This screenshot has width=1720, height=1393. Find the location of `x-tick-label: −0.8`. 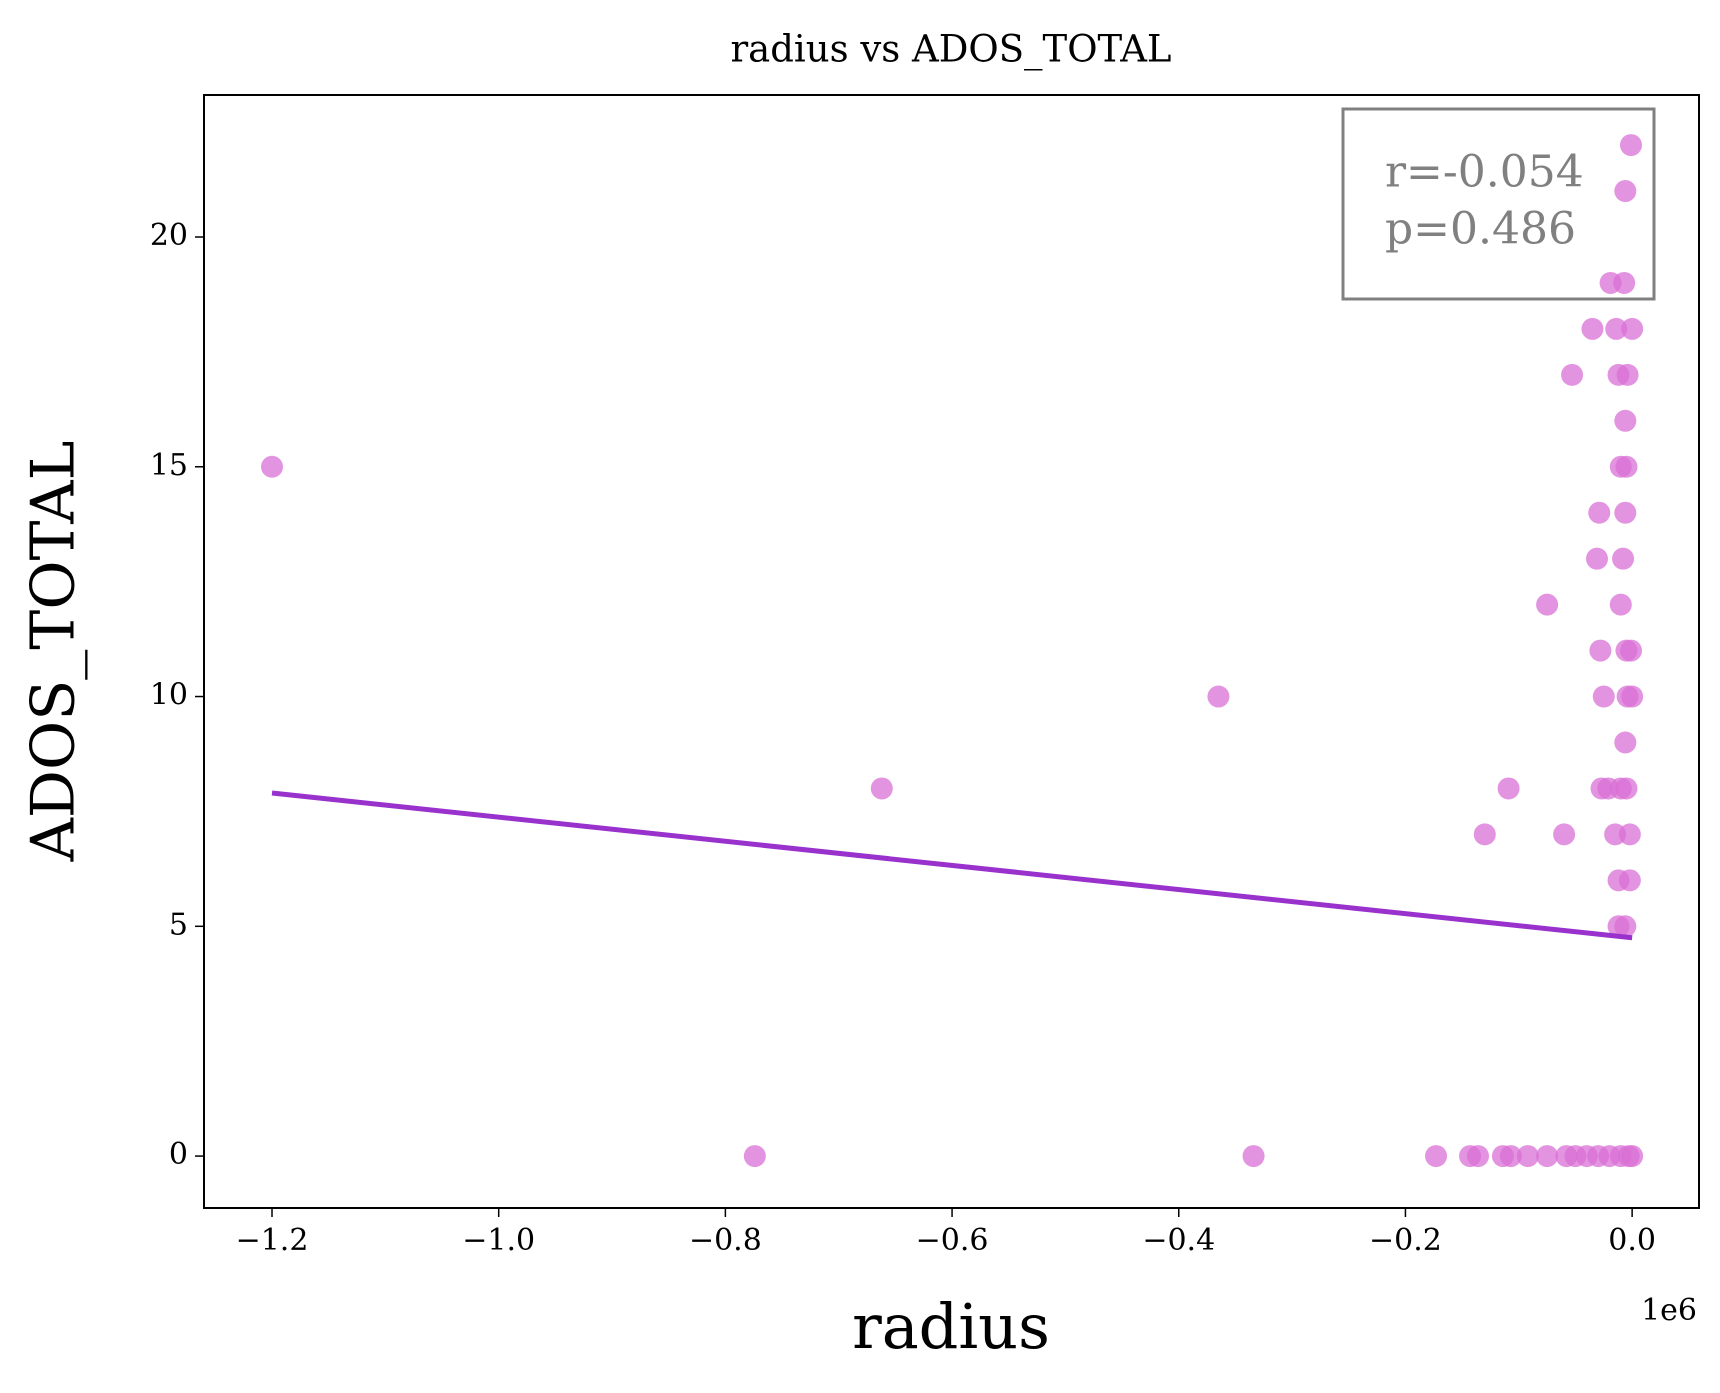

x-tick-label: −0.8 is located at coordinates (725, 1240).